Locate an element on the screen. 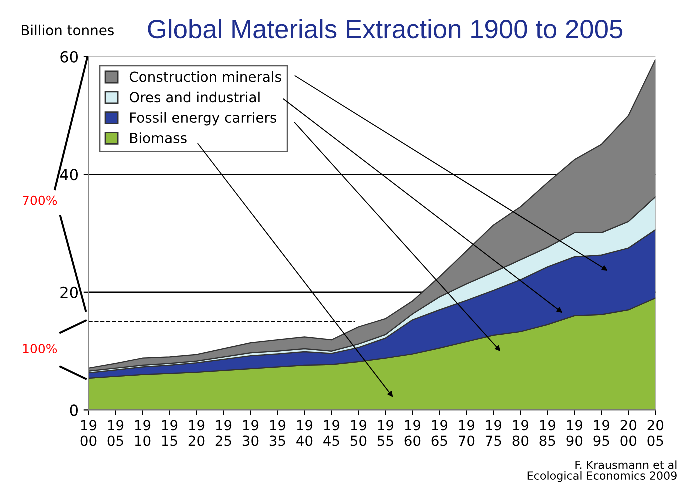  legend-label: Construction minerals is located at coordinates (206, 77).